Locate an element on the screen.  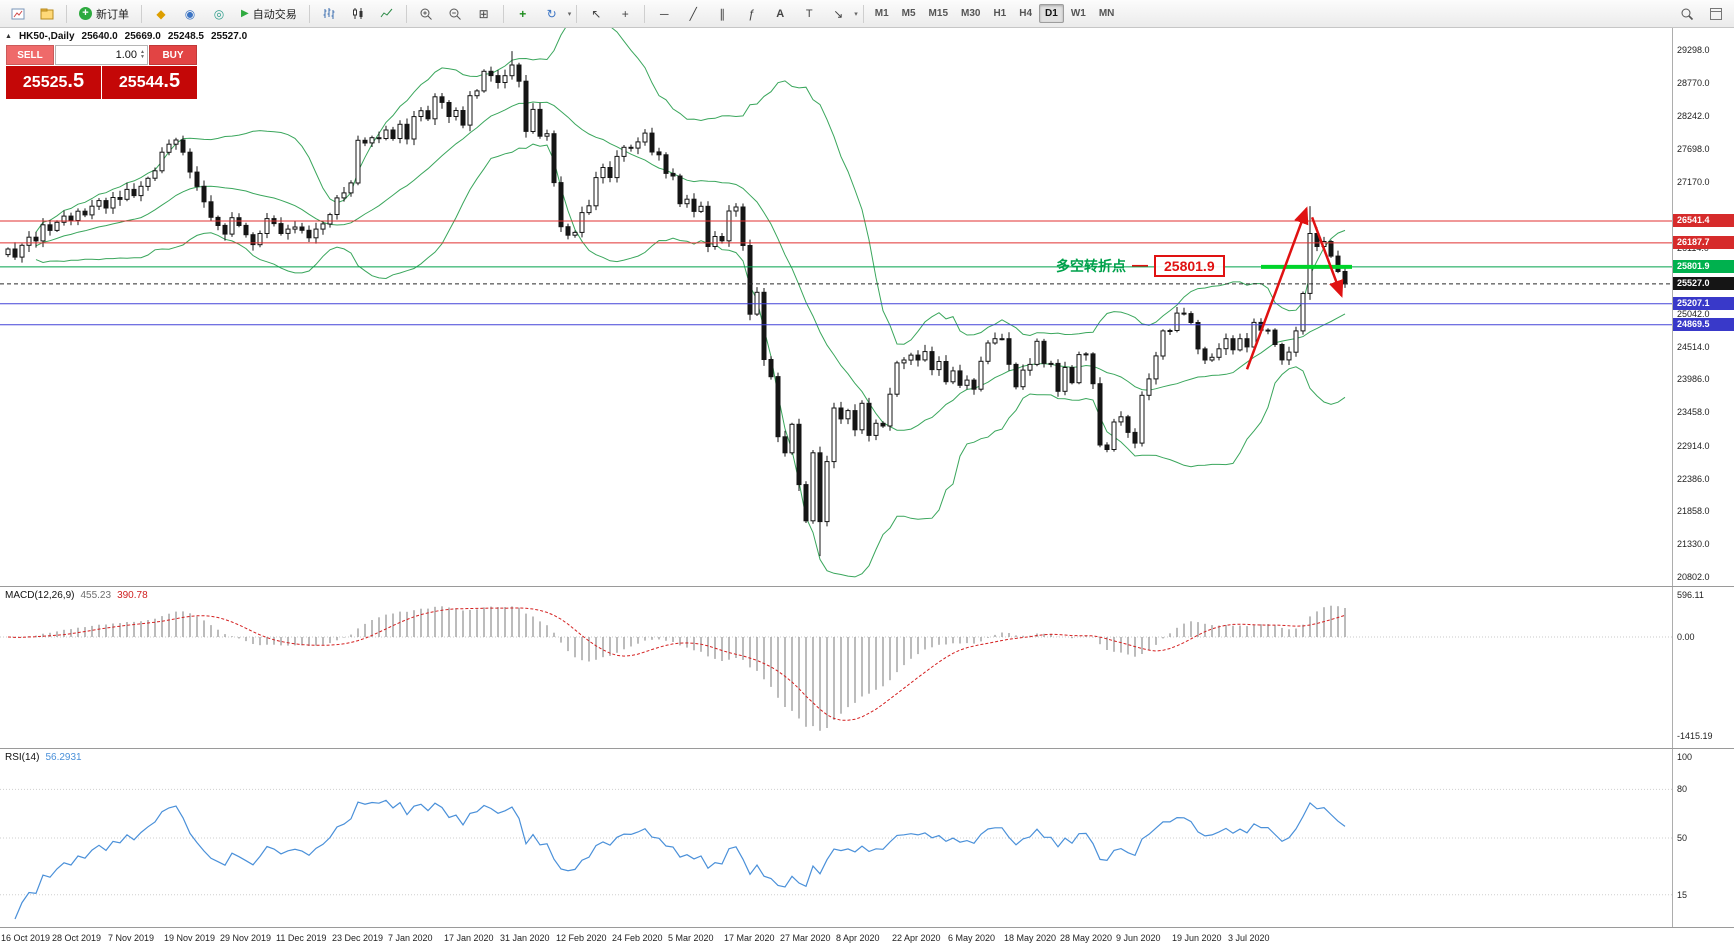
bar-chart-type-button is located at coordinates (329, 14).